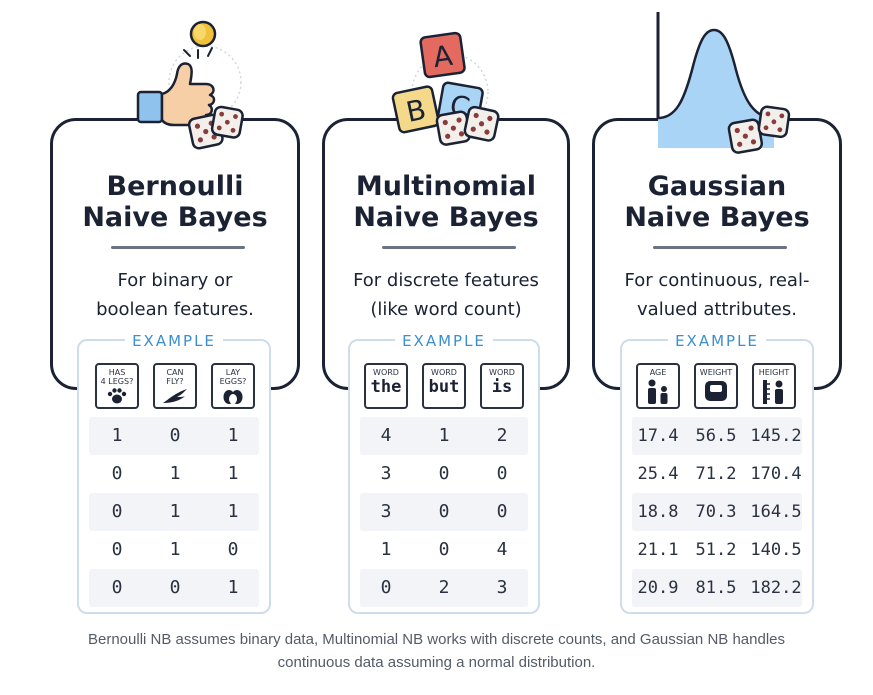  Describe the element at coordinates (444, 549) in the screenshot. I see `table-row: 1 0 4` at that location.